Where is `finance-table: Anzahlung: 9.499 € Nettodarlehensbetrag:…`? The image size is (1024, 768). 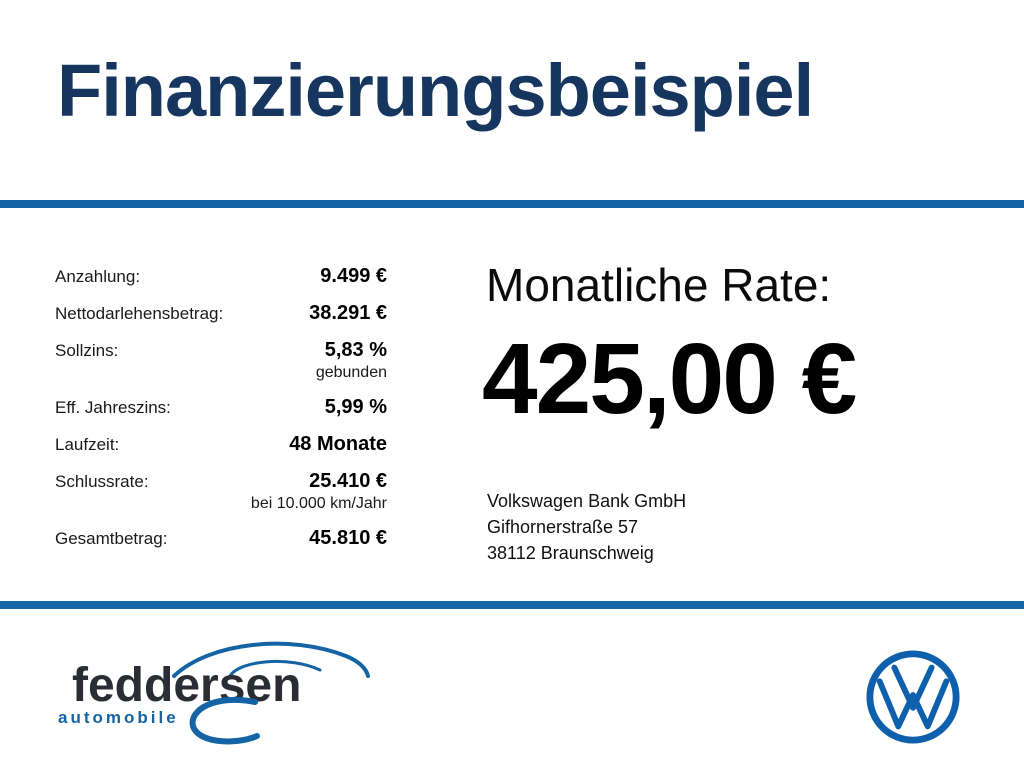 finance-table: Anzahlung: 9.499 € Nettodarlehensbetrag:… is located at coordinates (221, 407).